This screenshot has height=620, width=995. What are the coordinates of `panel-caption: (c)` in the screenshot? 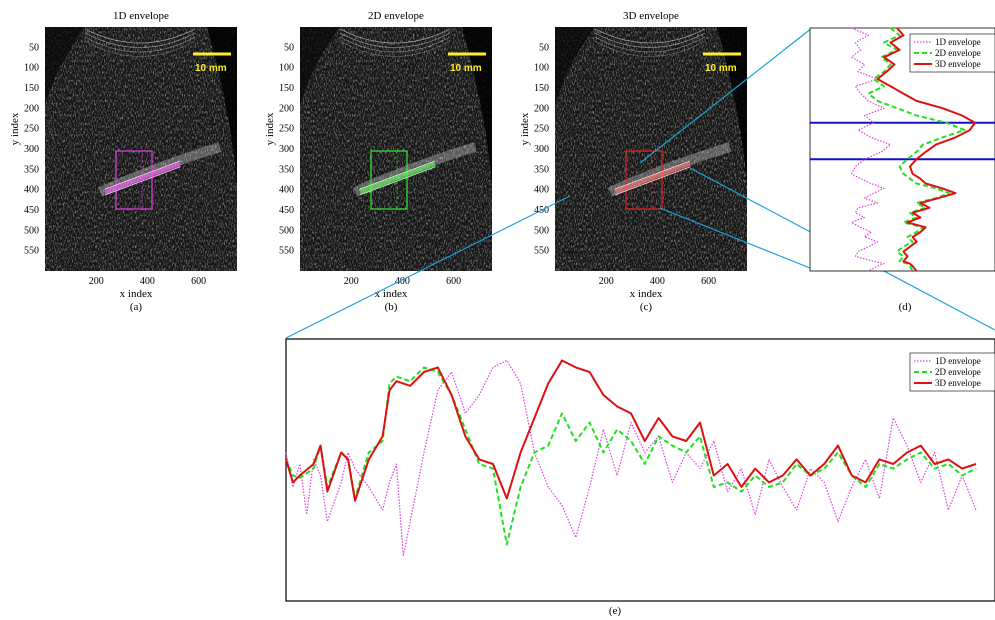 It's located at (646, 307).